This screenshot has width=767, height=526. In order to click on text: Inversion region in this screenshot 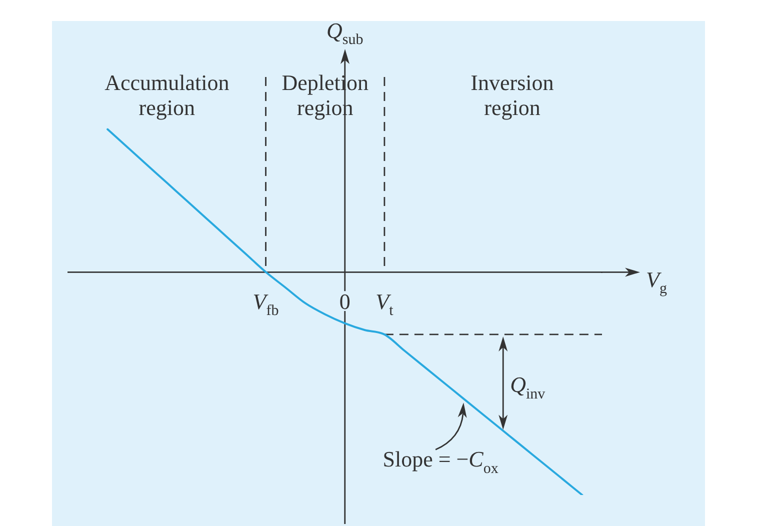, I will do `click(512, 95)`.